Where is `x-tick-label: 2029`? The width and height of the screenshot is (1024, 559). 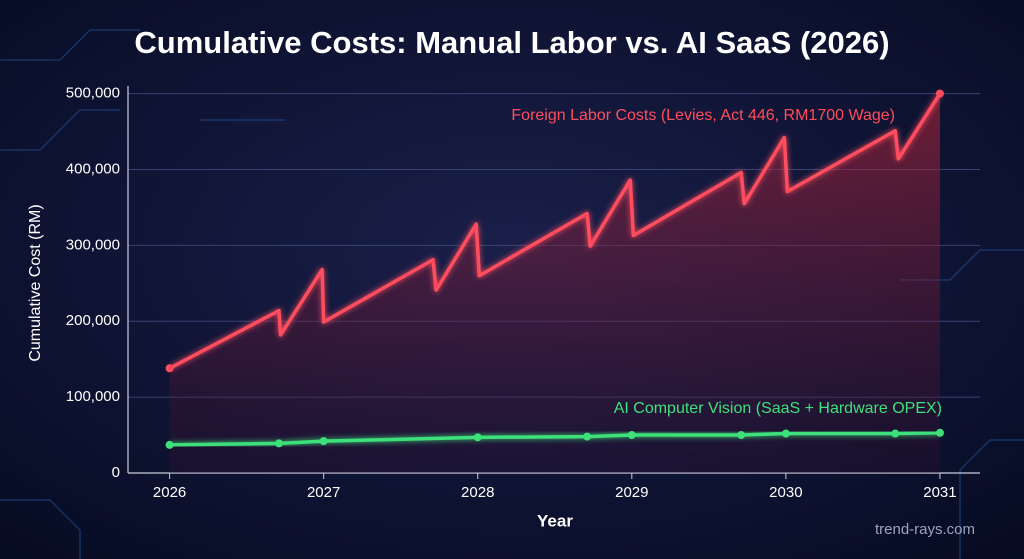 x-tick-label: 2029 is located at coordinates (631, 492).